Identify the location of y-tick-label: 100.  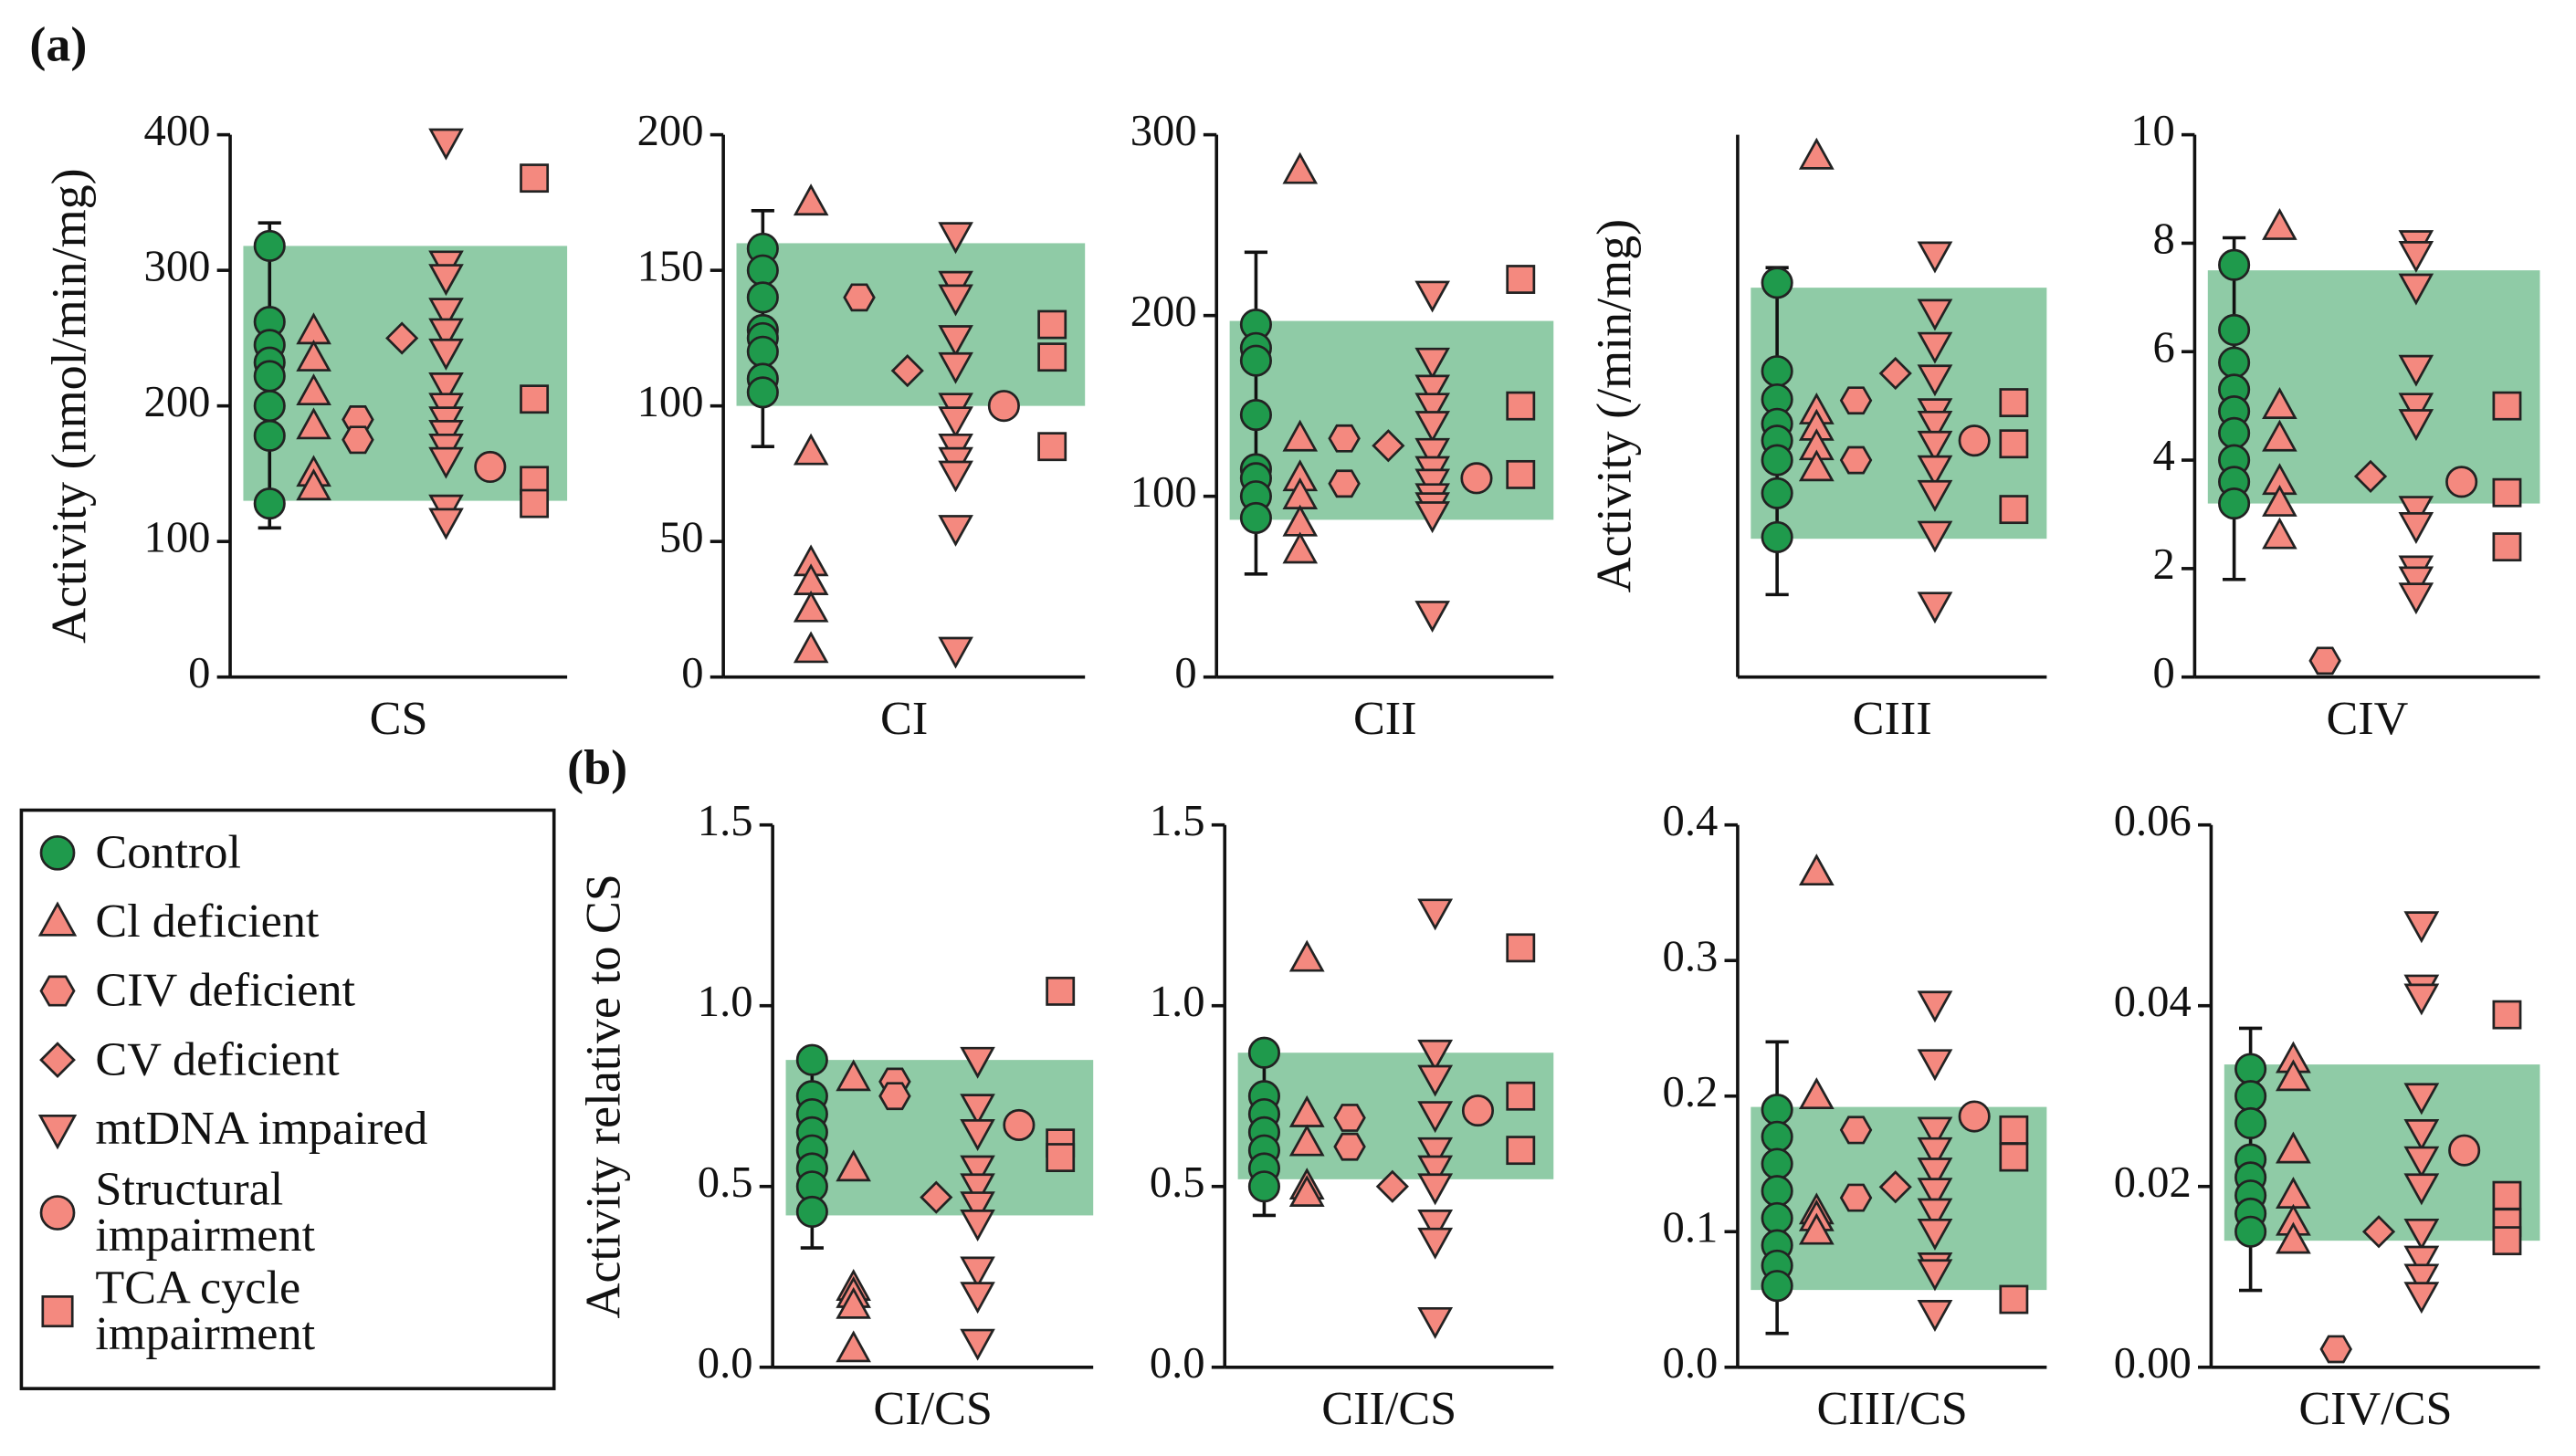
(1163, 492).